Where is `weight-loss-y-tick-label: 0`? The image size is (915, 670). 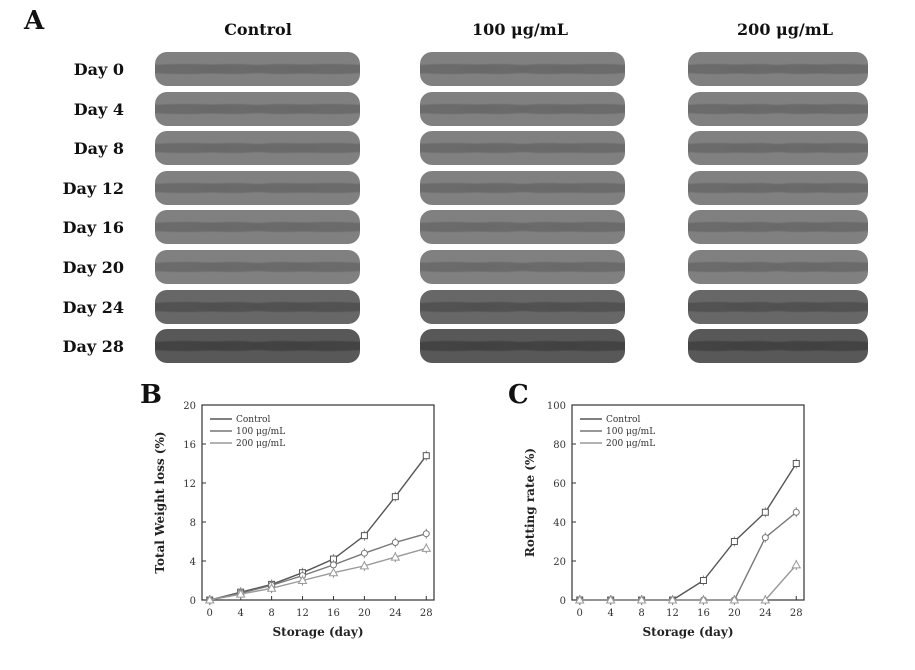
weight-loss-y-tick-label: 0 is located at coordinates (193, 601).